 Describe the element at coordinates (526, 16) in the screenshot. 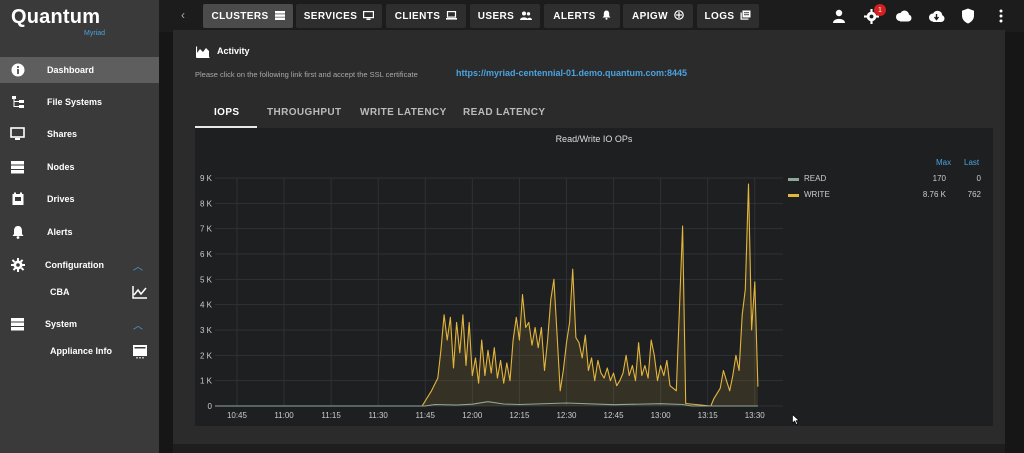

I see `users-icon` at that location.